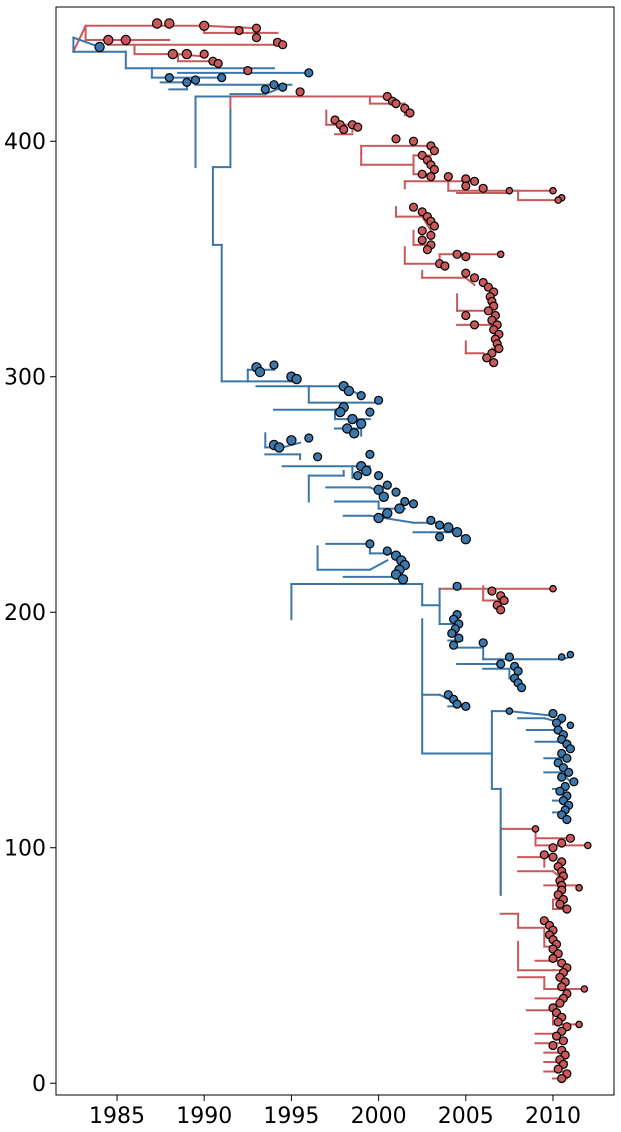  I want to click on x-tick-label: 1985, so click(117, 1116).